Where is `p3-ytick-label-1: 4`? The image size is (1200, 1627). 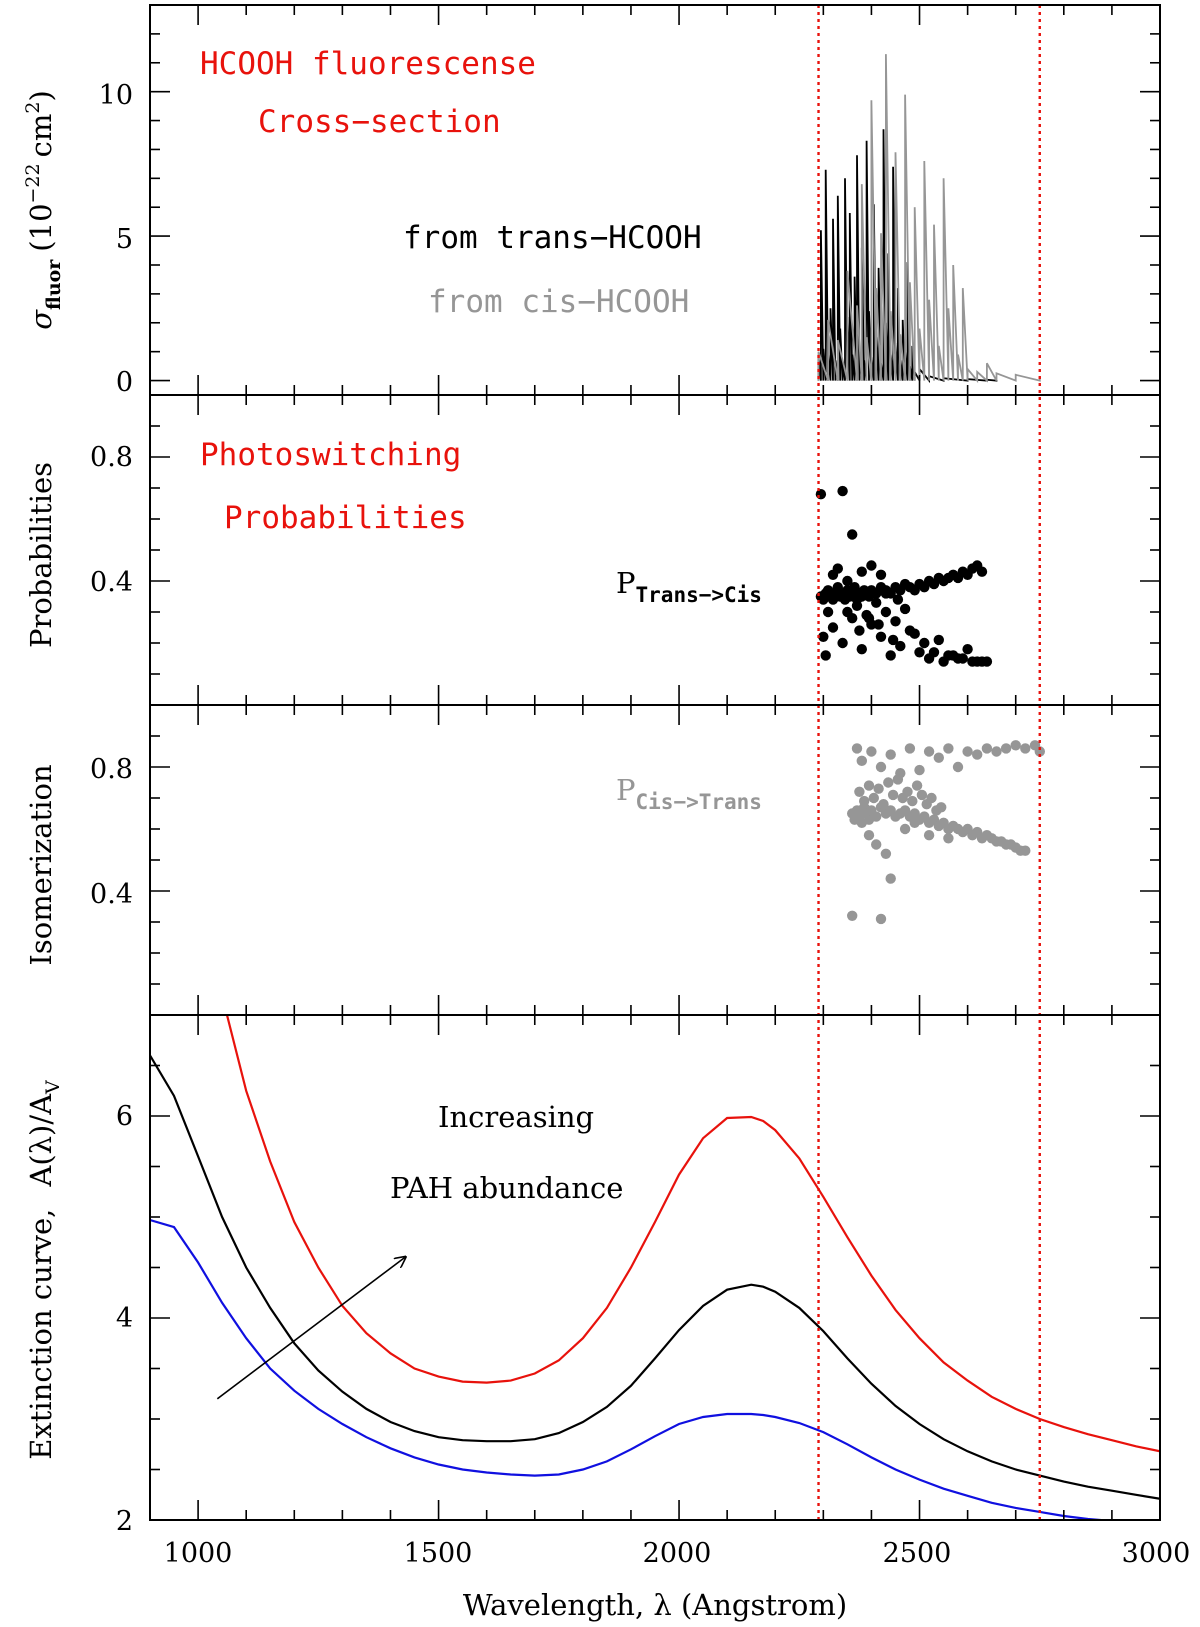 p3-ytick-label-1: 4 is located at coordinates (124, 1318).